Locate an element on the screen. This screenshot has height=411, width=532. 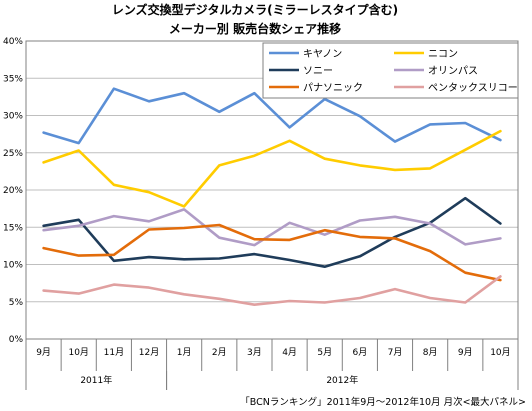
chart-title: レンズ交換型デジタルカメラ(ミラーレスタイプ含む) is located at coordinates (255, 9).